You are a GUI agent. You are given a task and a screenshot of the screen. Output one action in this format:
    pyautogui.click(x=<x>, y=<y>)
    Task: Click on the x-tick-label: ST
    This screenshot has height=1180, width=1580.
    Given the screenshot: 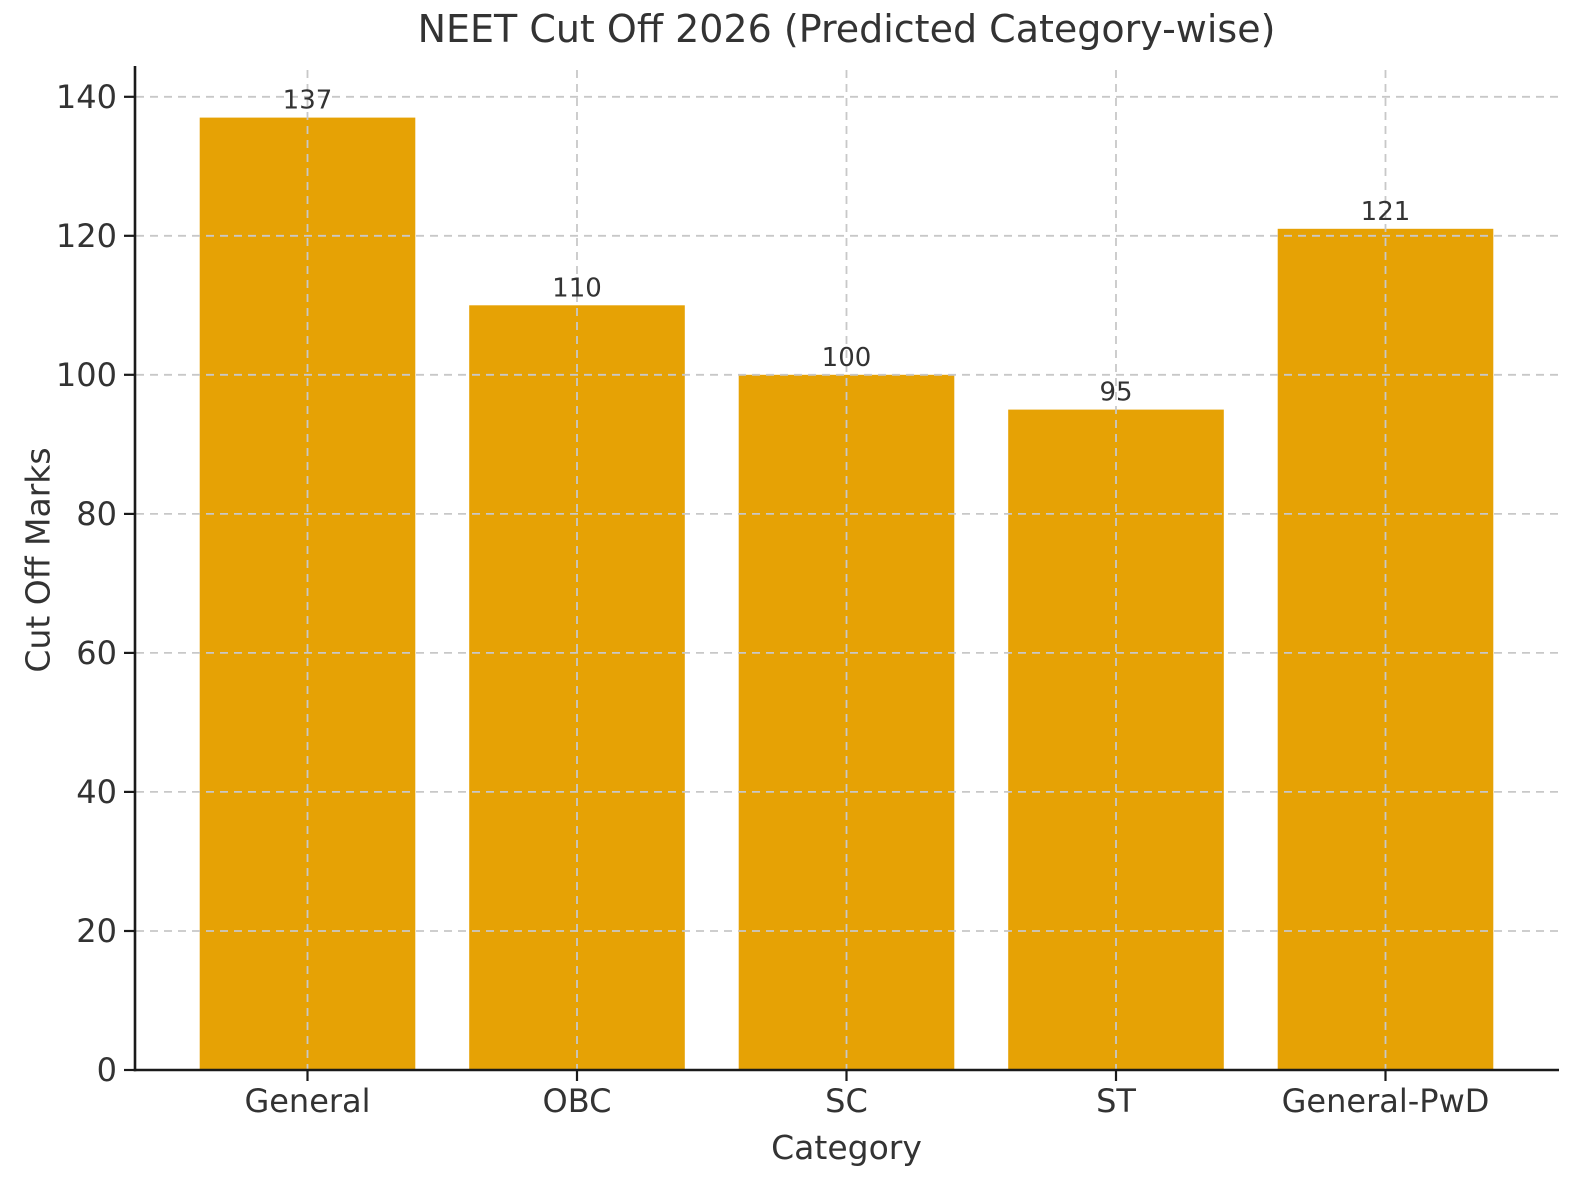 What is the action you would take?
    pyautogui.click(x=1116, y=1101)
    